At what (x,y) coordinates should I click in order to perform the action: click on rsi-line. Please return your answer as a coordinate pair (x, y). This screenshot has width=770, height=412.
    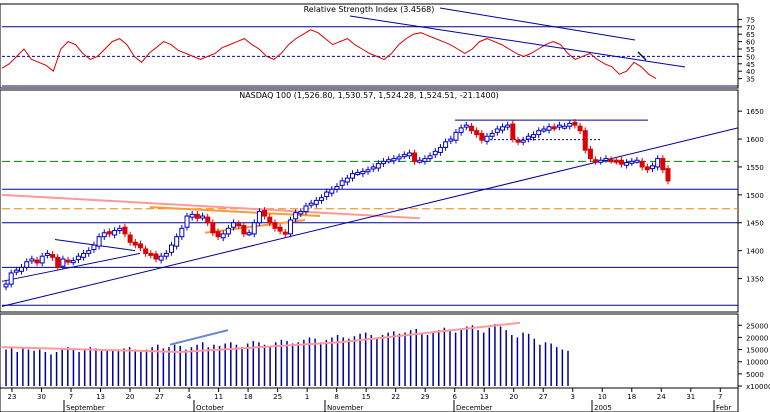
    Looking at the image, I should click on (329, 54).